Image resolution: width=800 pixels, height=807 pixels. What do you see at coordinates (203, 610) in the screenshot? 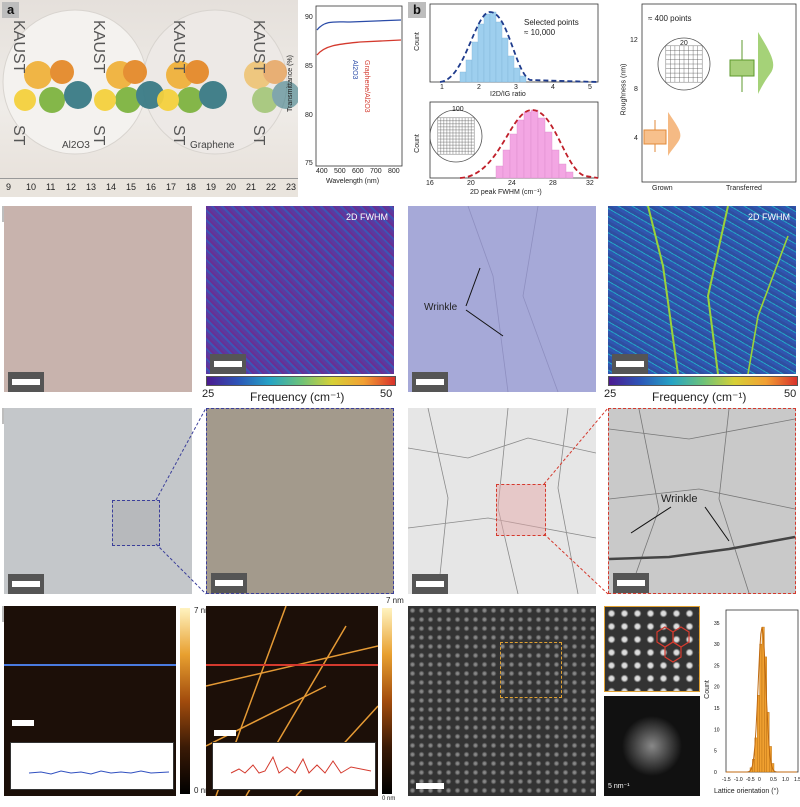
I see `cb-g1-max: 7 nm` at bounding box center [203, 610].